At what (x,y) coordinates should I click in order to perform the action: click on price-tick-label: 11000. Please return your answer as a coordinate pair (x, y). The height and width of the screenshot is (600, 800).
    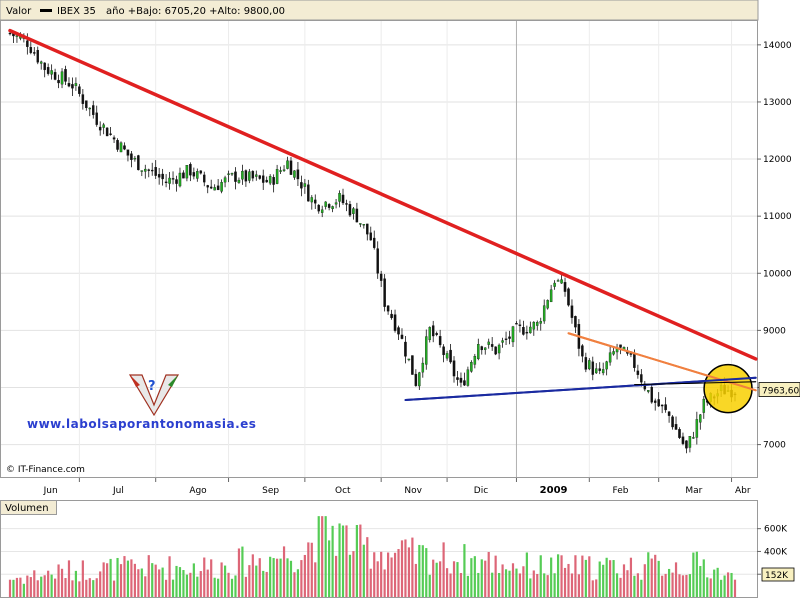
    Looking at the image, I should click on (777, 217).